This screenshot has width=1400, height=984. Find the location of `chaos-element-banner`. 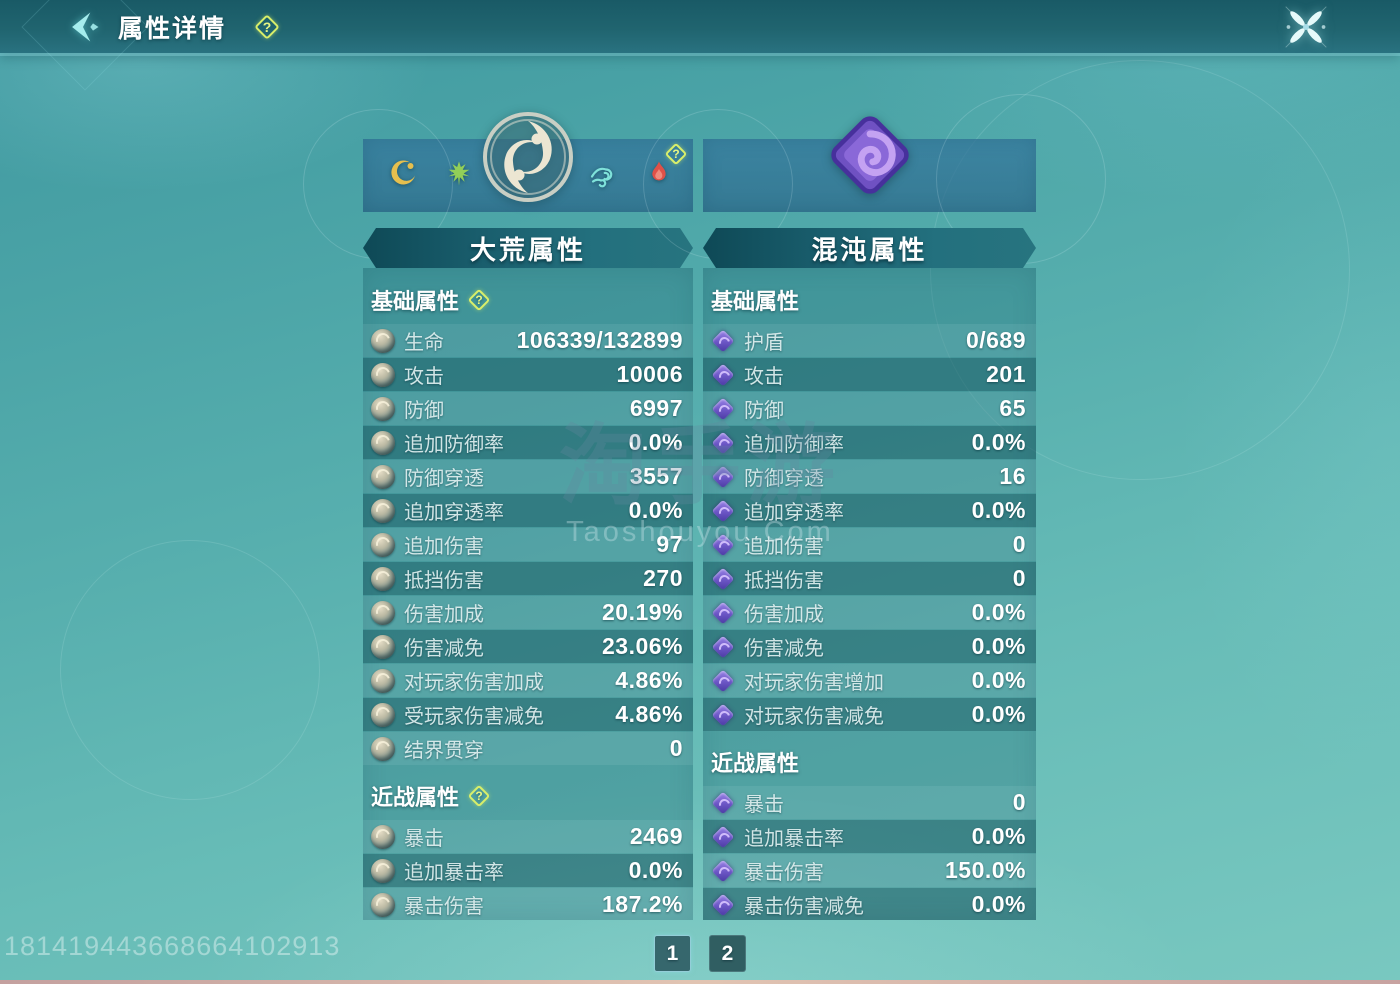

chaos-element-banner is located at coordinates (874, 179).